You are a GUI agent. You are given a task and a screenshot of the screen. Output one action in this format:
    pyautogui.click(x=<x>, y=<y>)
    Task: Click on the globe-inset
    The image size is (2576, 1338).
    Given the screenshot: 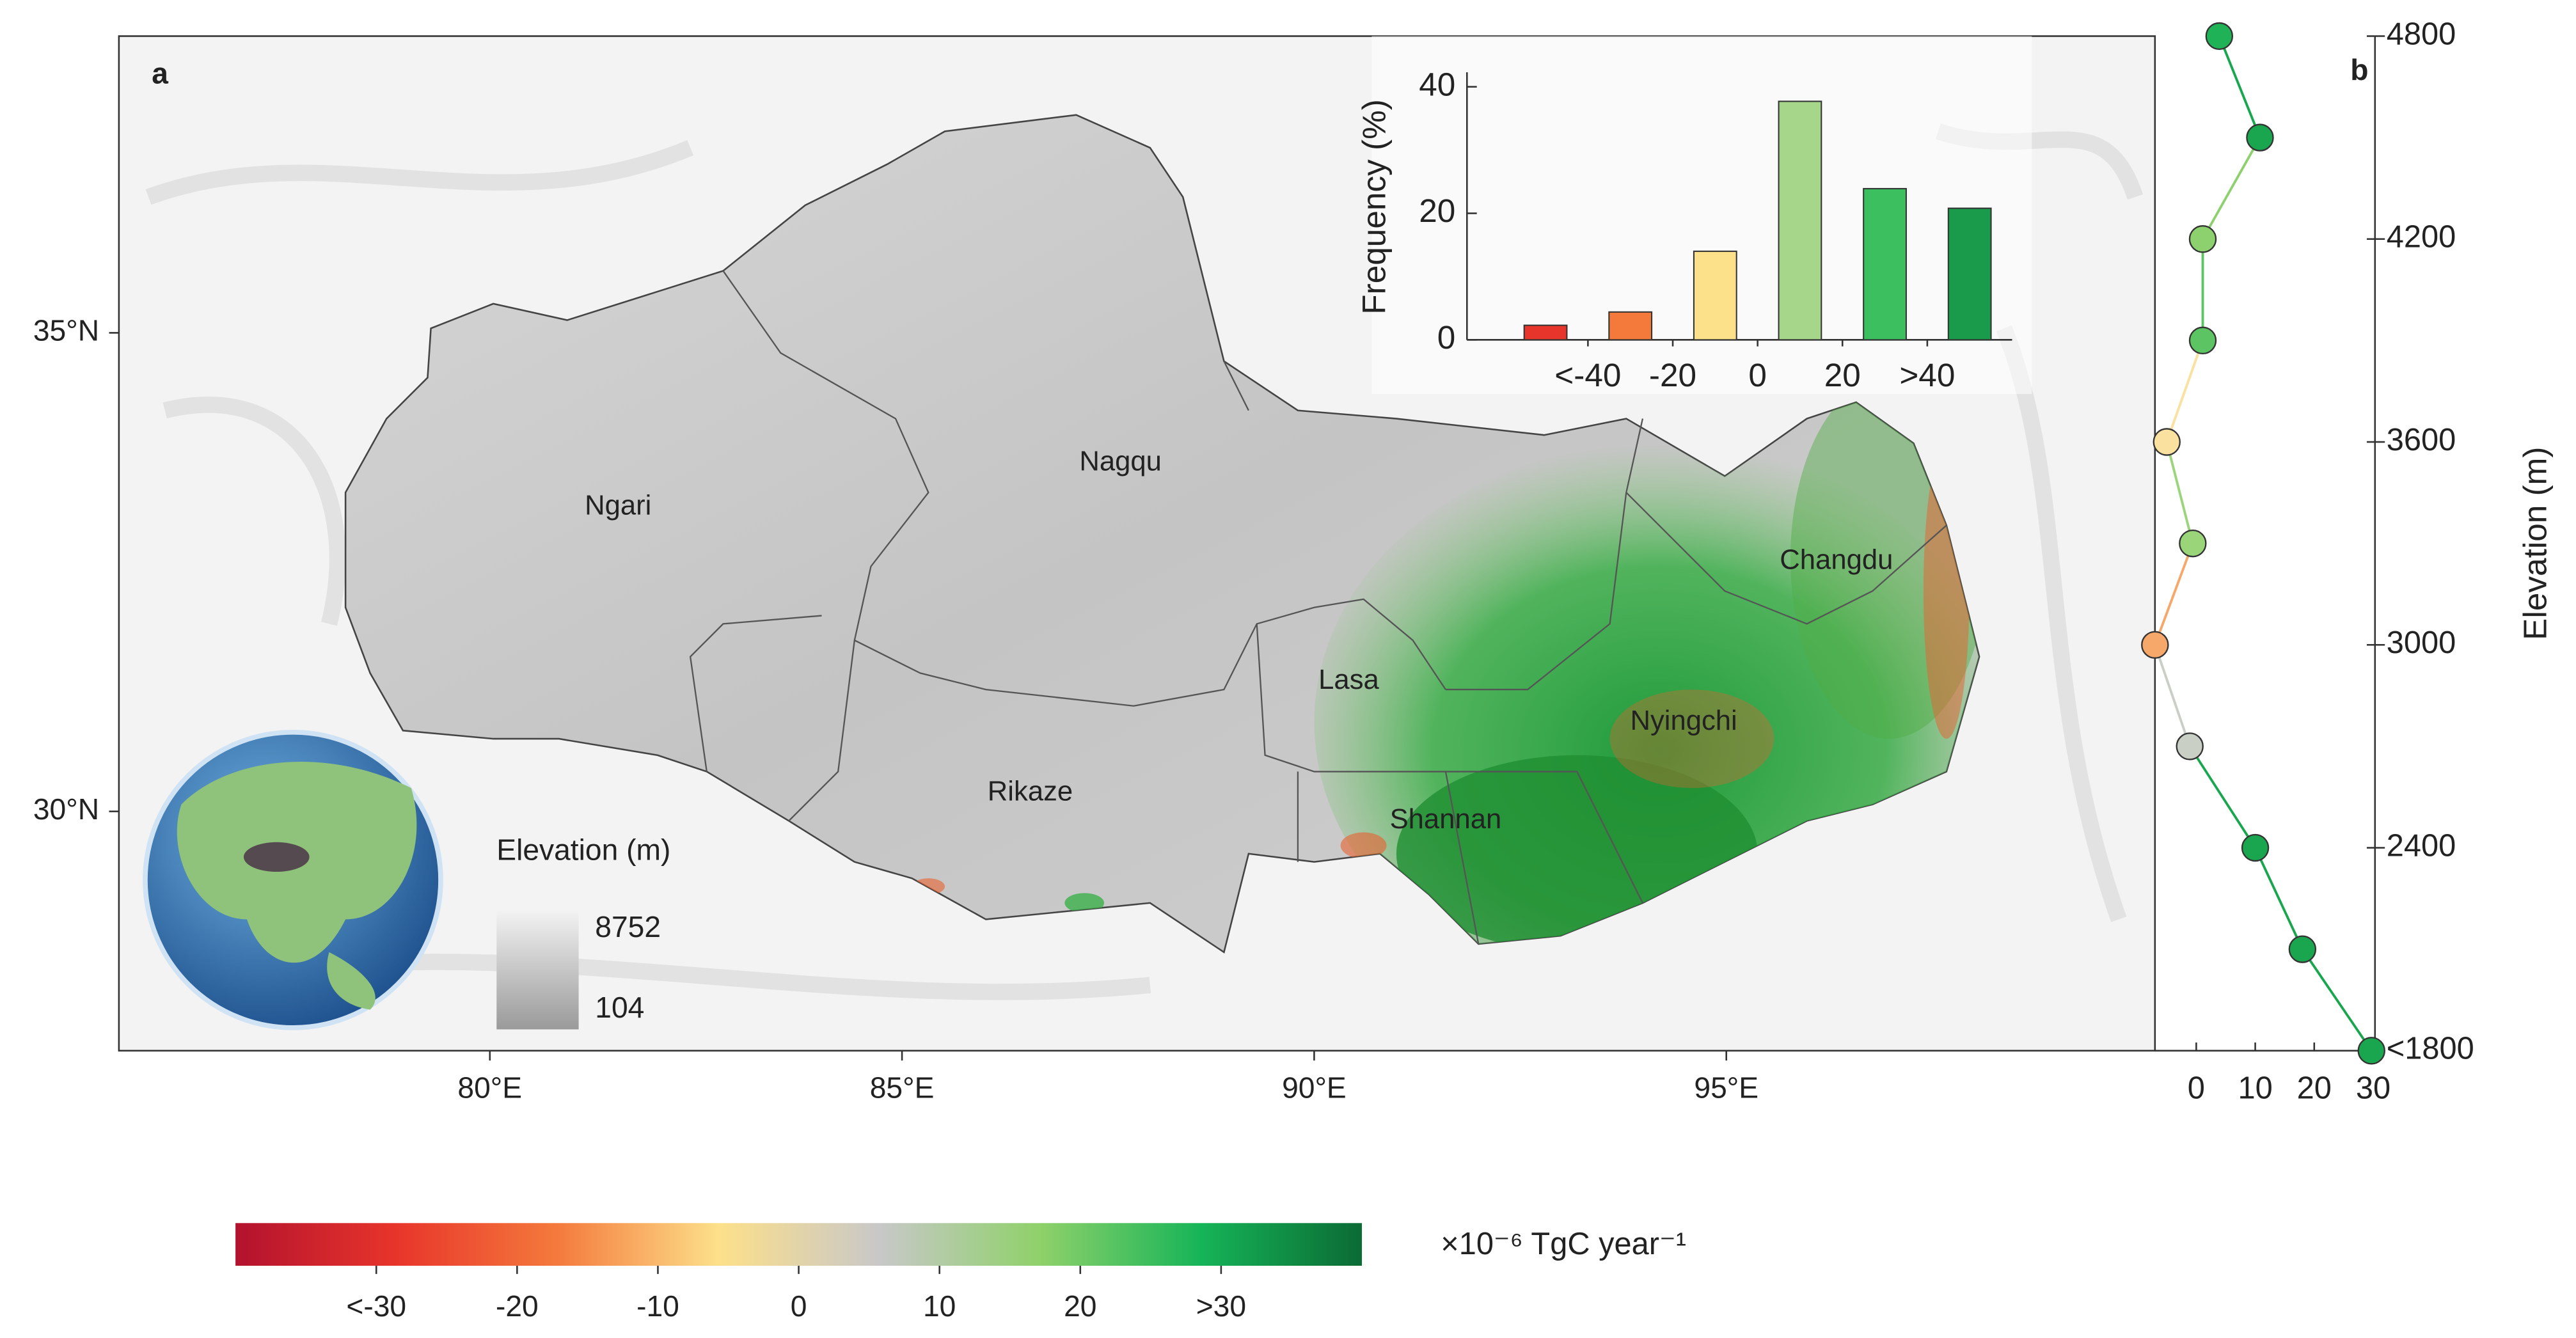 What is the action you would take?
    pyautogui.click(x=293, y=879)
    